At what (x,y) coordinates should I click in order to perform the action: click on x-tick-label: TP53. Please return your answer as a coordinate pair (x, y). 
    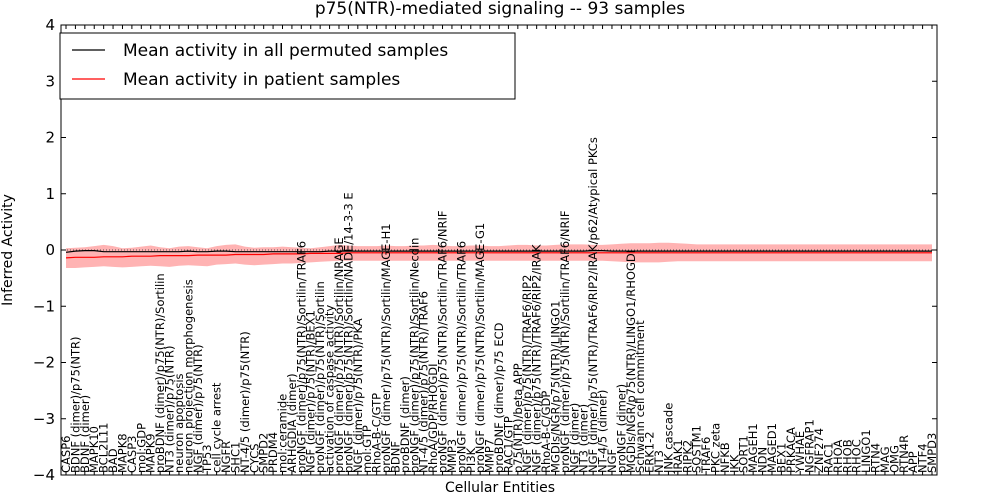
    Looking at the image, I should click on (207, 459).